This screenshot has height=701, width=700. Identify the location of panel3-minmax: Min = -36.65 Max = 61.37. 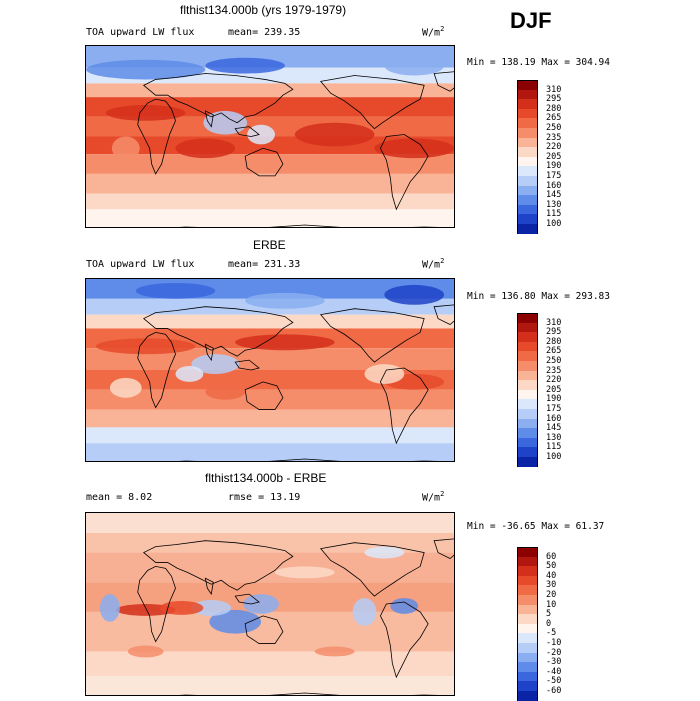
(536, 526).